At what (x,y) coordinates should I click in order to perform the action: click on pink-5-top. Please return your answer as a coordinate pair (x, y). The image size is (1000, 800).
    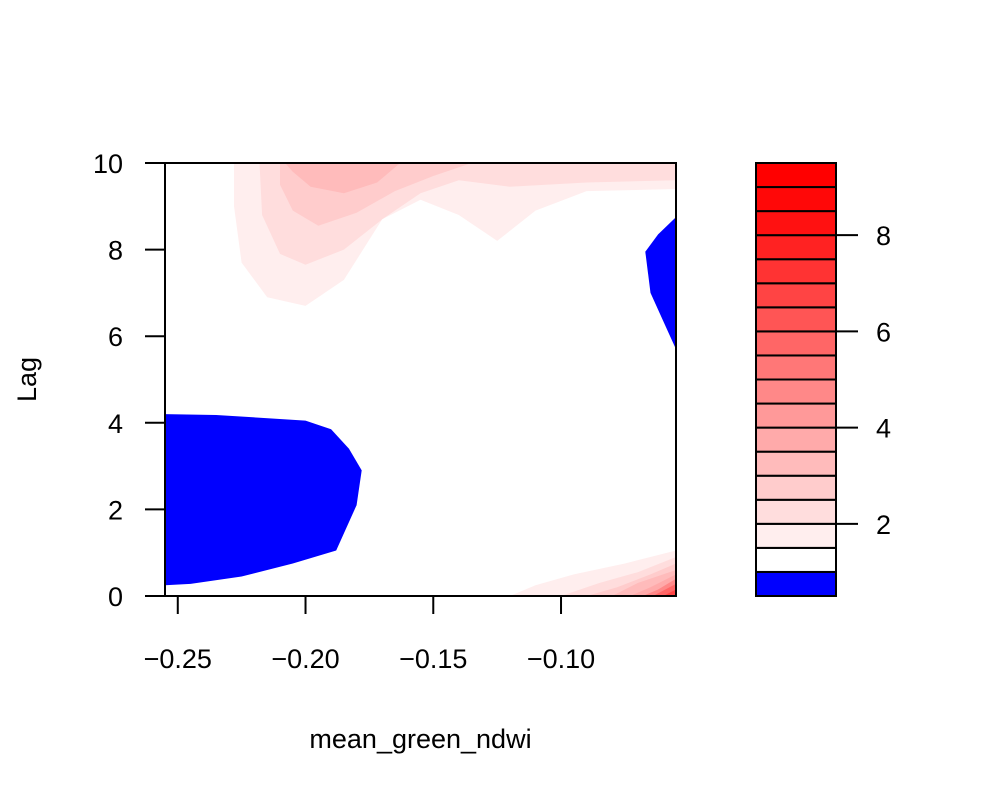
    Looking at the image, I should click on (343, 178).